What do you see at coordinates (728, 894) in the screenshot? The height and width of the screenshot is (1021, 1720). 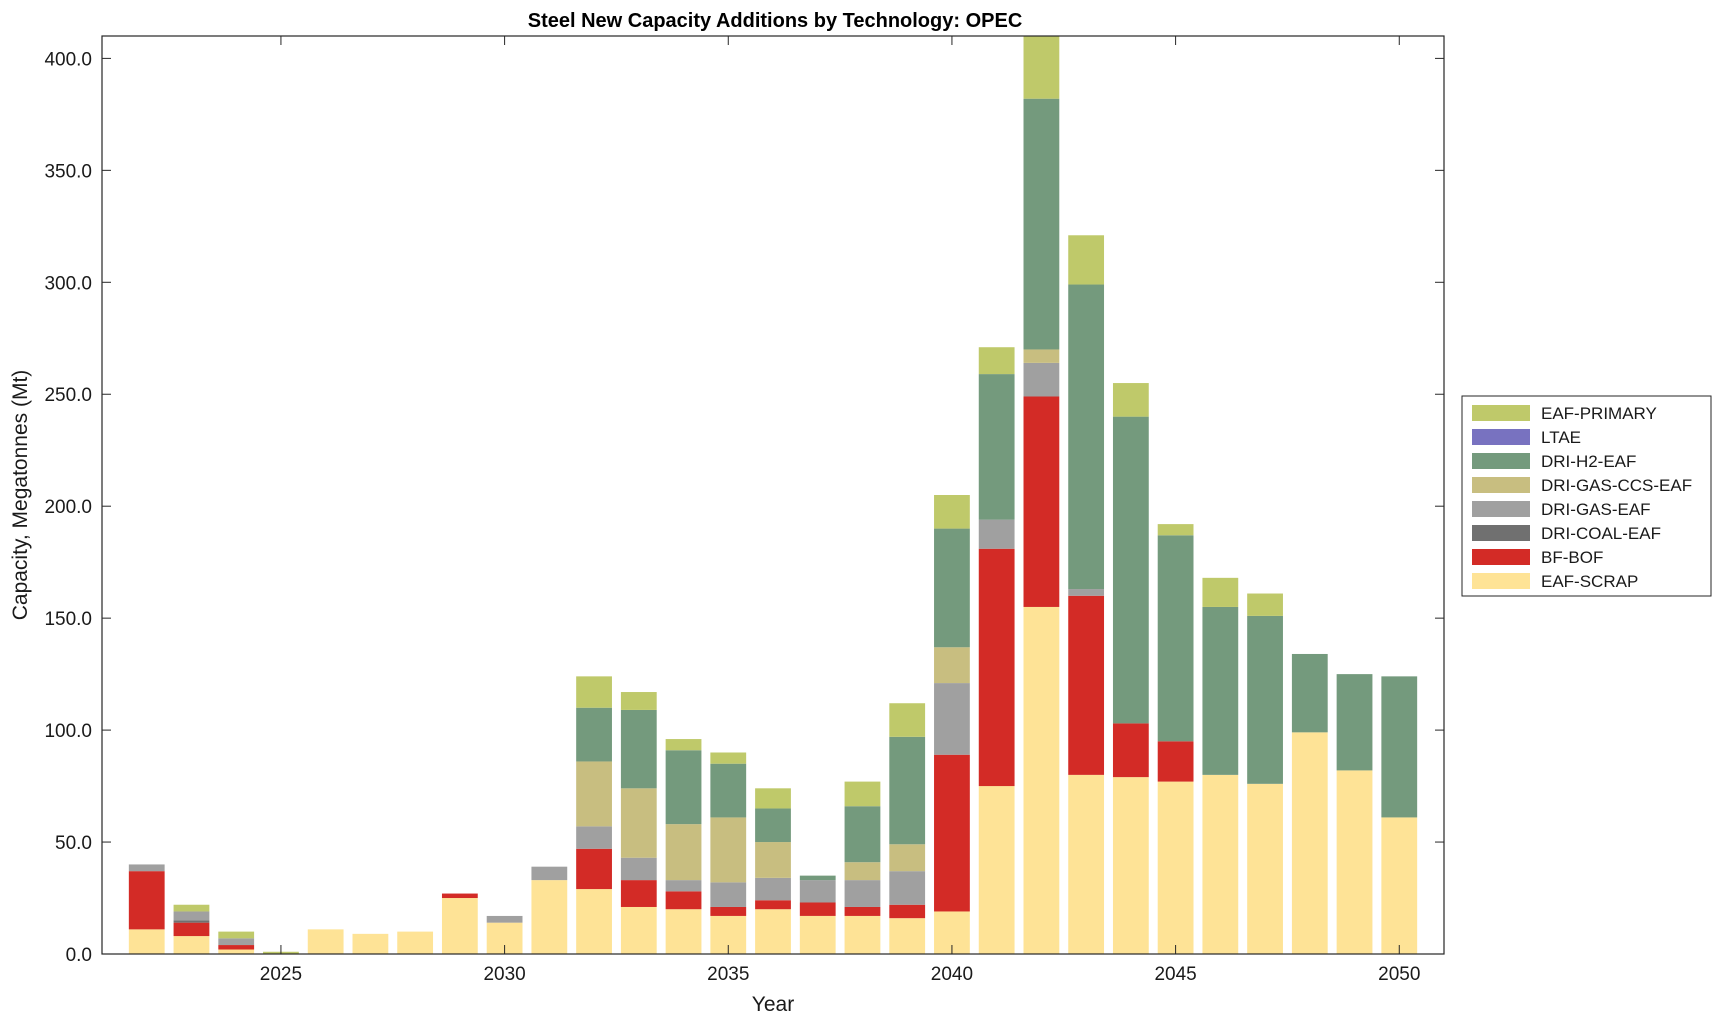 I see `bar-dri-gas-eaf-2035` at bounding box center [728, 894].